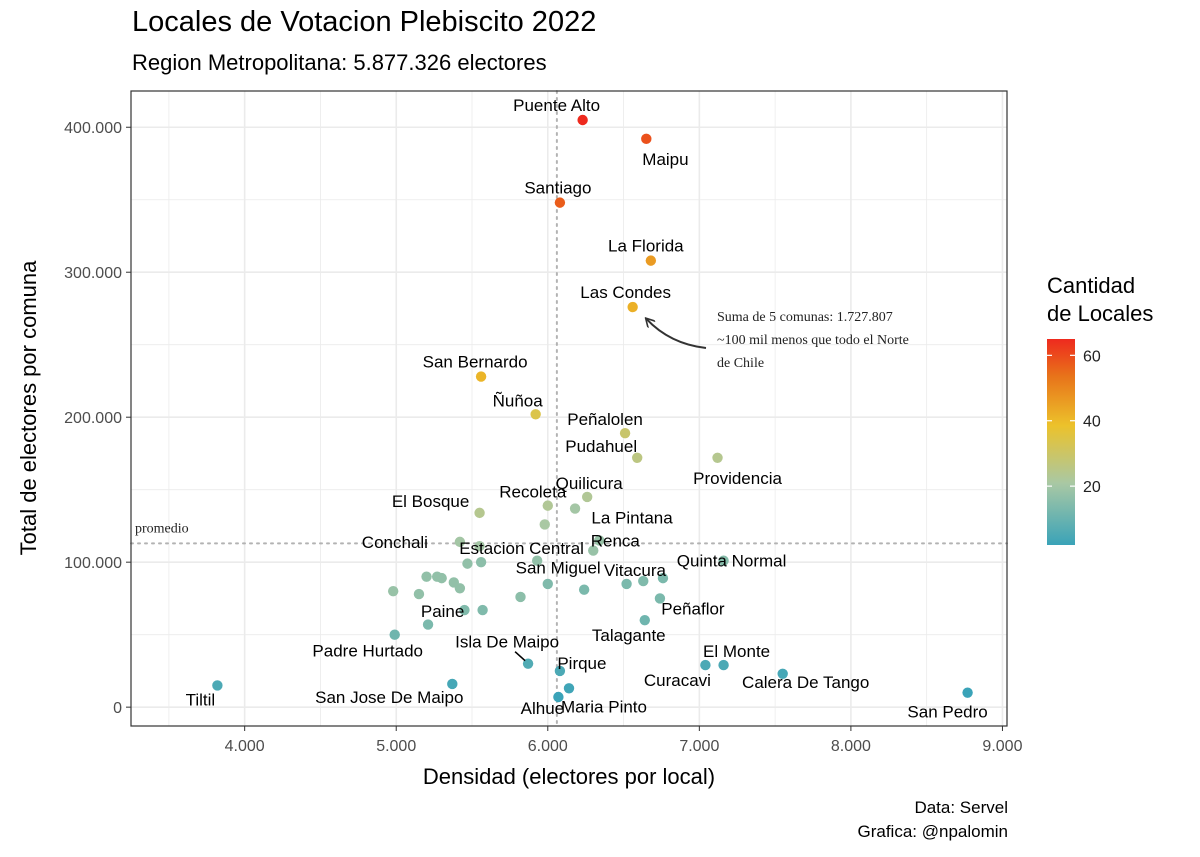  What do you see at coordinates (1100, 300) in the screenshot?
I see `legend-title: Cantidad de Locales` at bounding box center [1100, 300].